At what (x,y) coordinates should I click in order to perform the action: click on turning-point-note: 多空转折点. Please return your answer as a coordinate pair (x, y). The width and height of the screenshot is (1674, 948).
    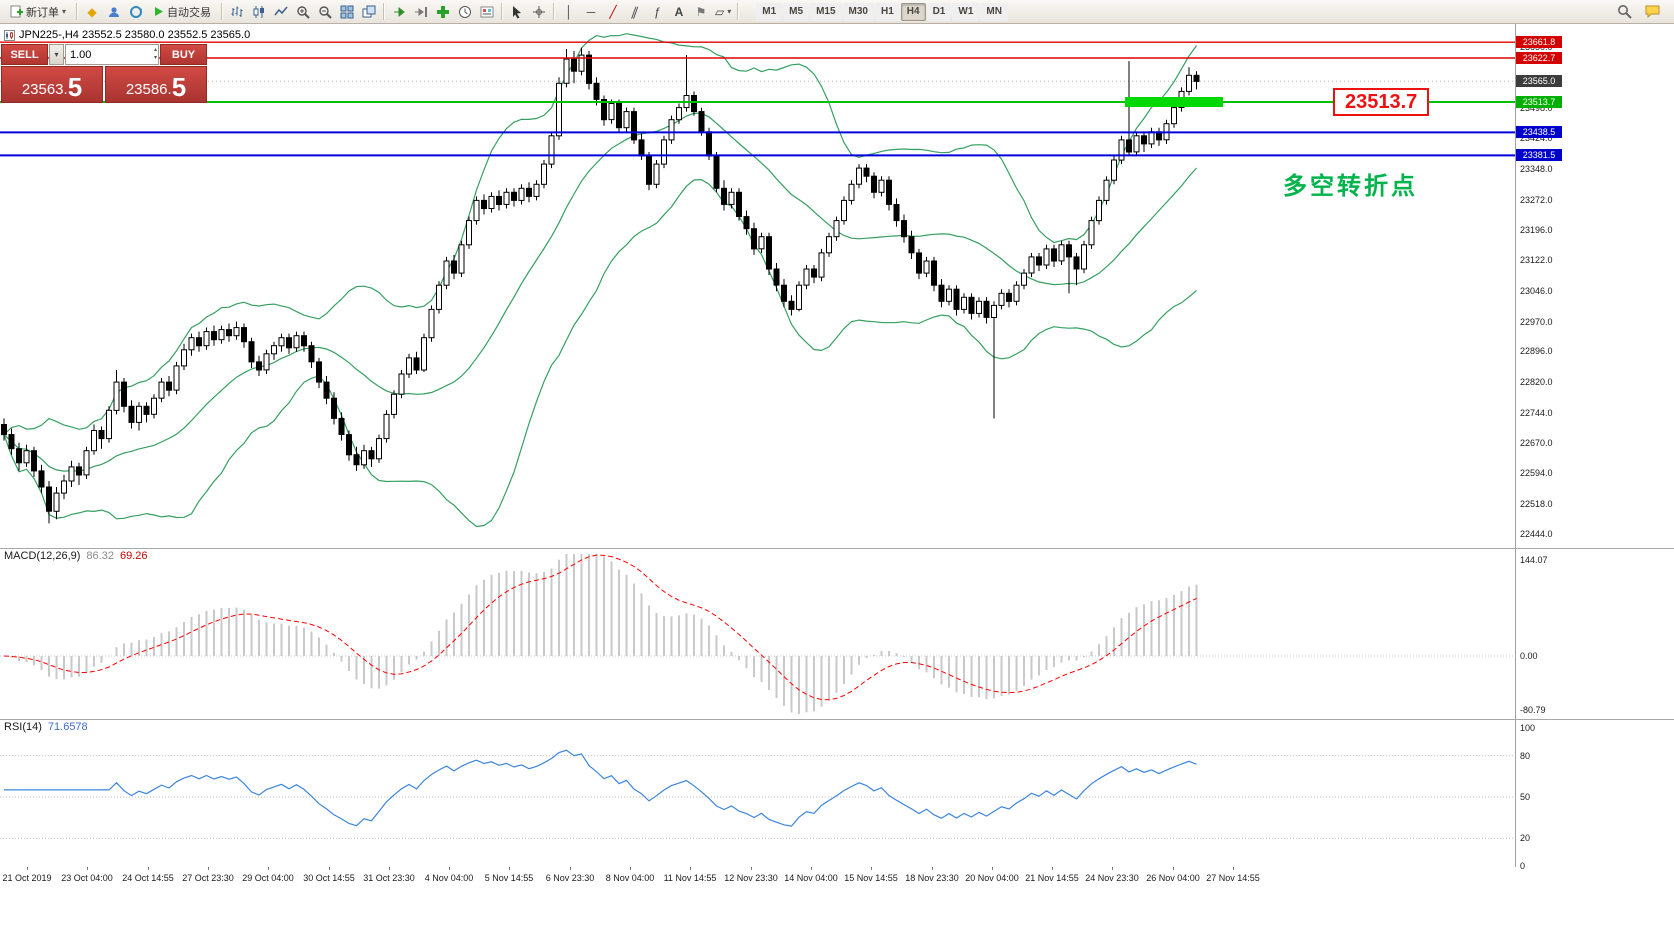
    Looking at the image, I should click on (1350, 186).